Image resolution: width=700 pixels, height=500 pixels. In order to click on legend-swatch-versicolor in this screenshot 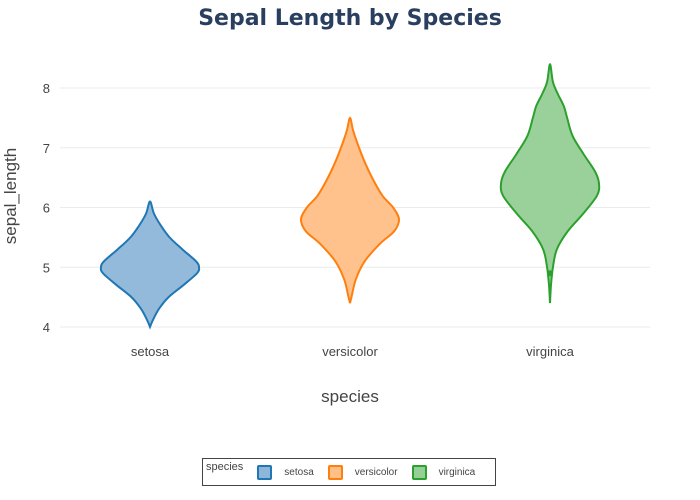, I will do `click(335, 472)`.